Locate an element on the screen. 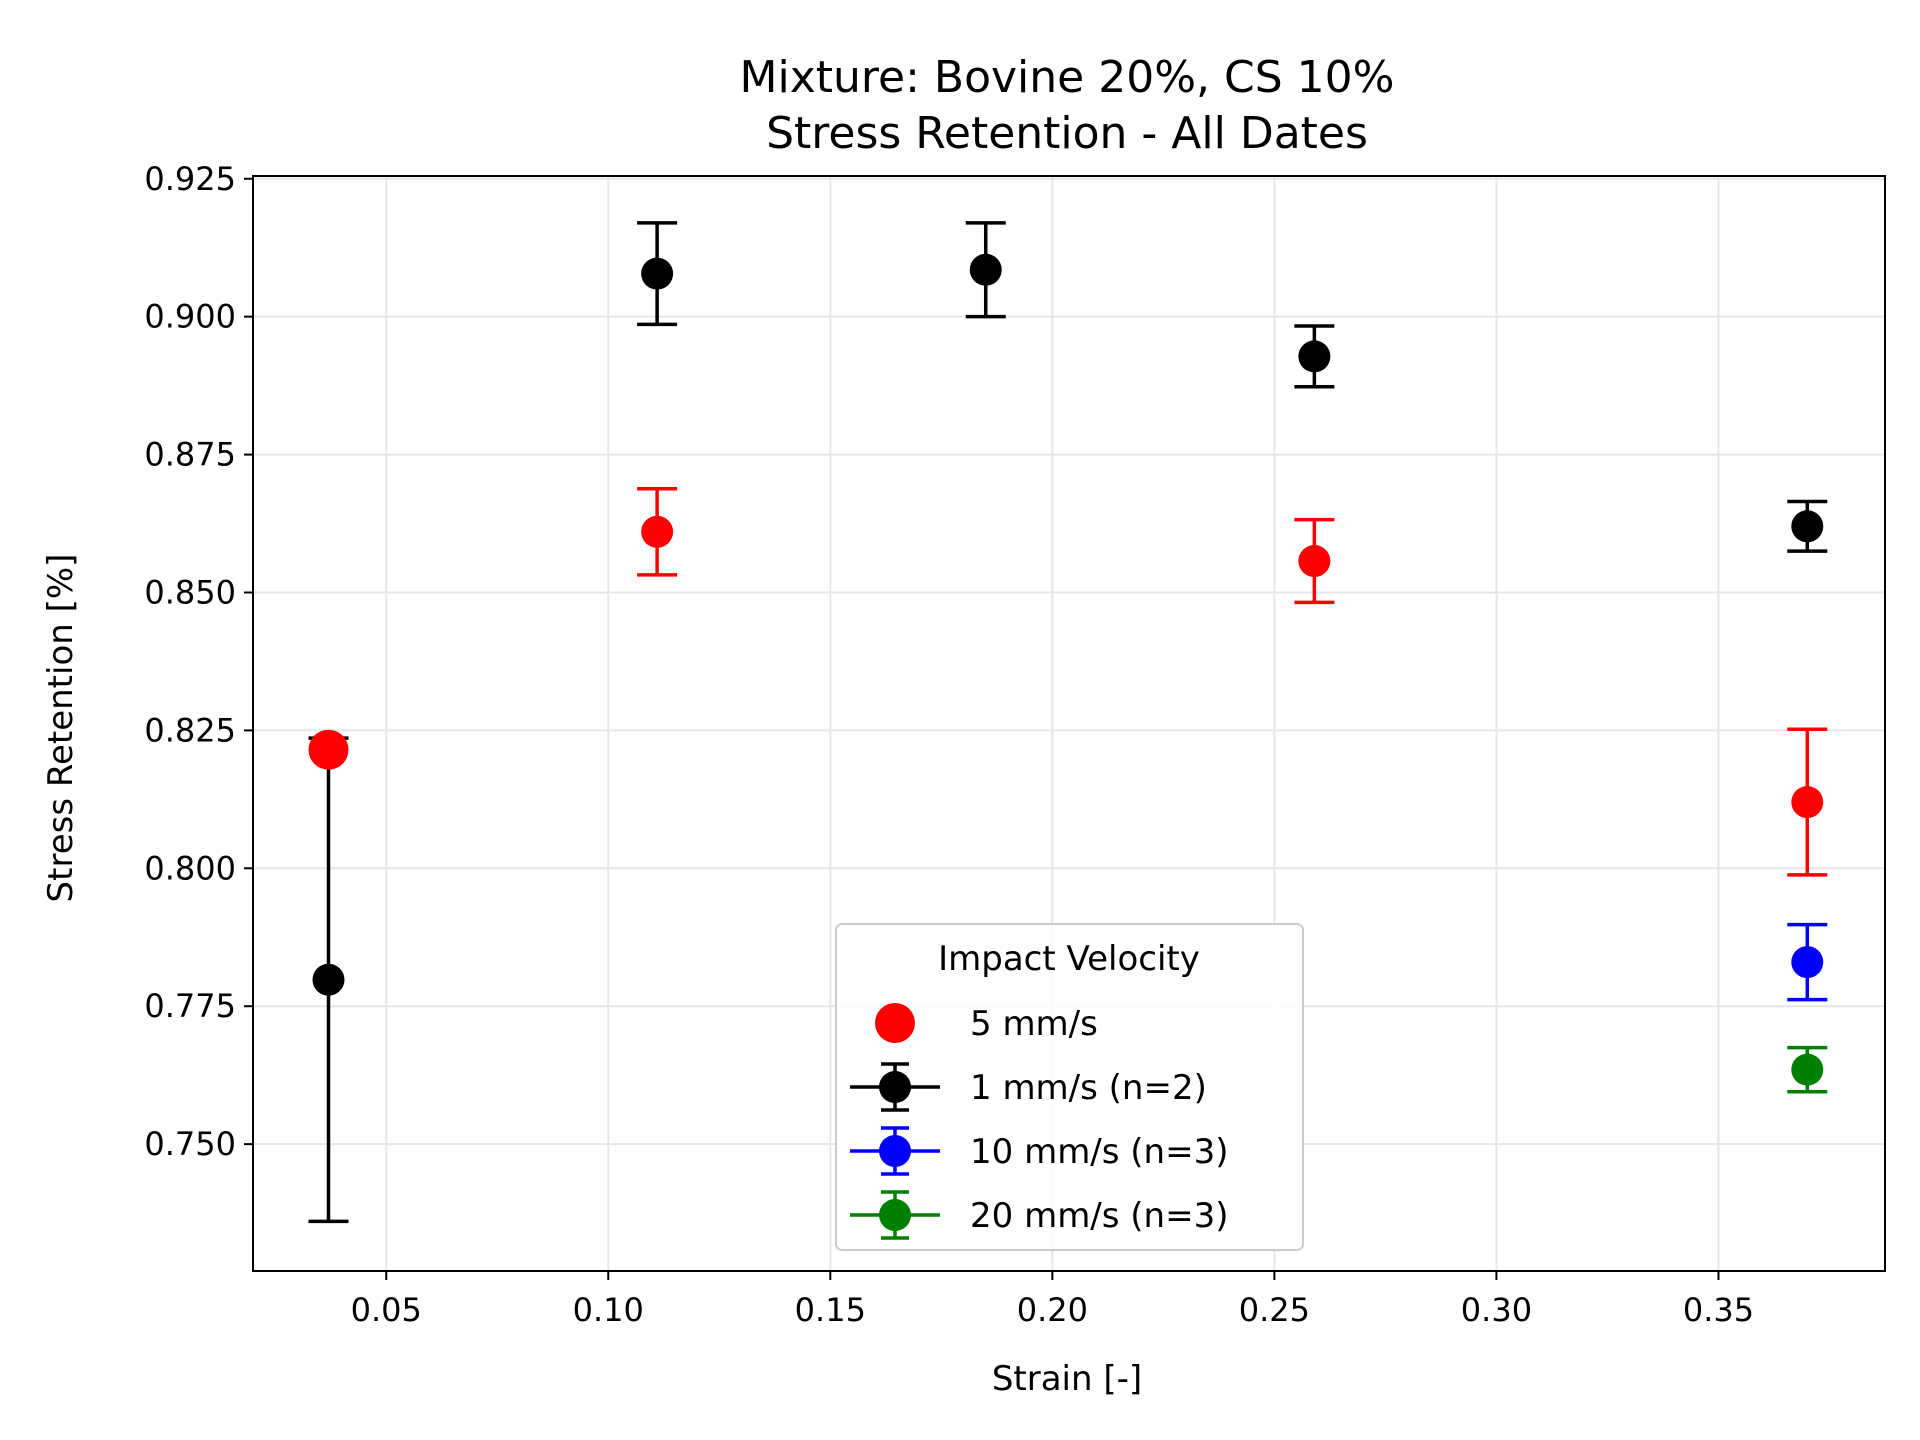 The height and width of the screenshot is (1440, 1920). y-tick-label: 0.775 is located at coordinates (190, 1006).